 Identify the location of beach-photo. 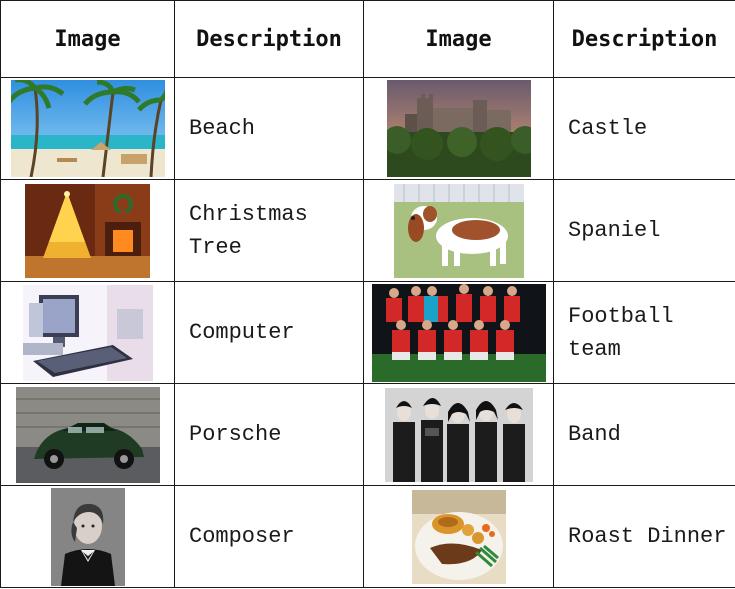
(87, 128).